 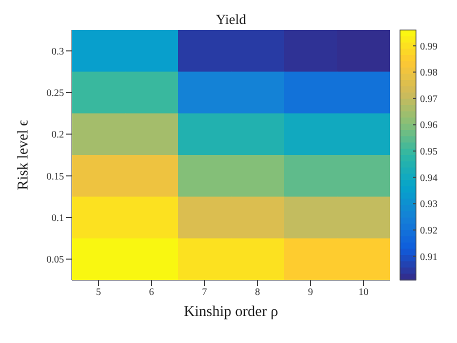 What do you see at coordinates (231, 20) in the screenshot?
I see `chart-title: Yield` at bounding box center [231, 20].